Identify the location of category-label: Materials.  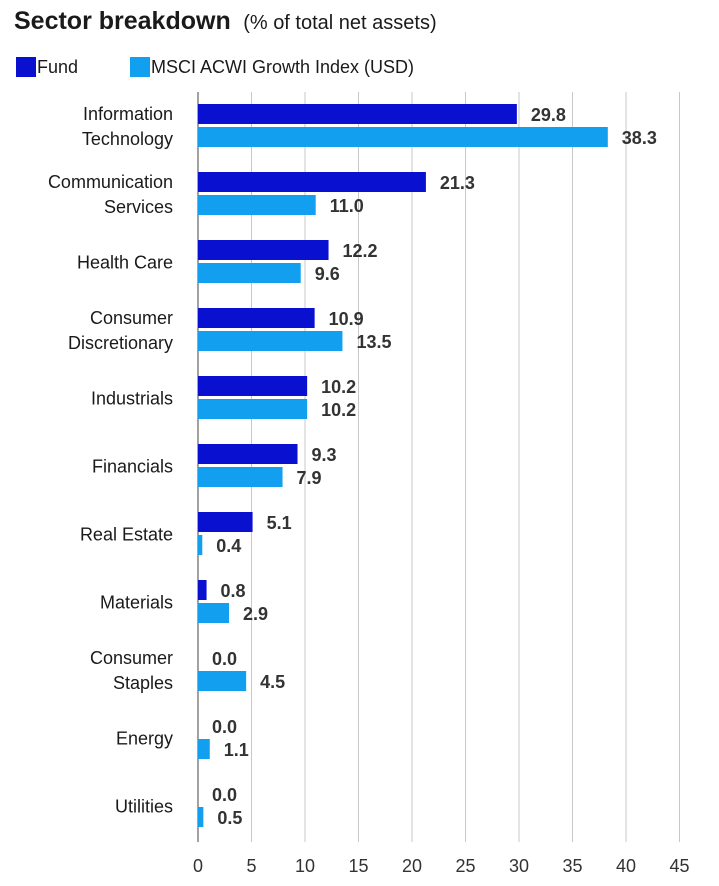
(136, 603).